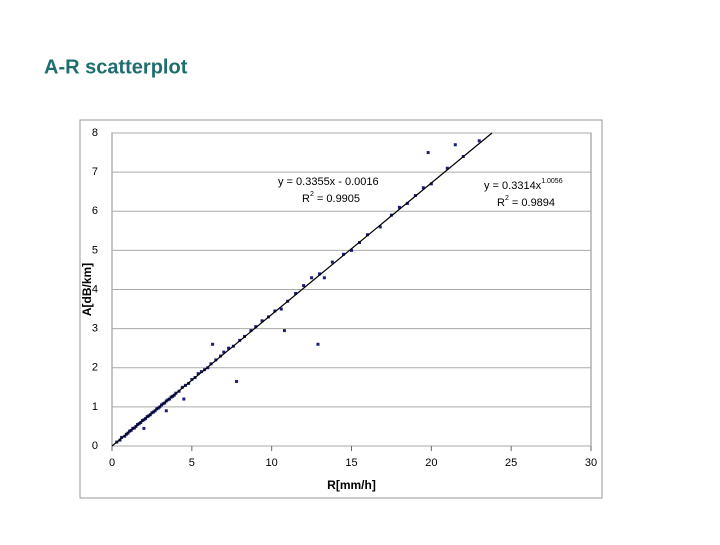 Image resolution: width=720 pixels, height=545 pixels. What do you see at coordinates (532, 203) in the screenshot?
I see `equation-text: = 0.9894` at bounding box center [532, 203].